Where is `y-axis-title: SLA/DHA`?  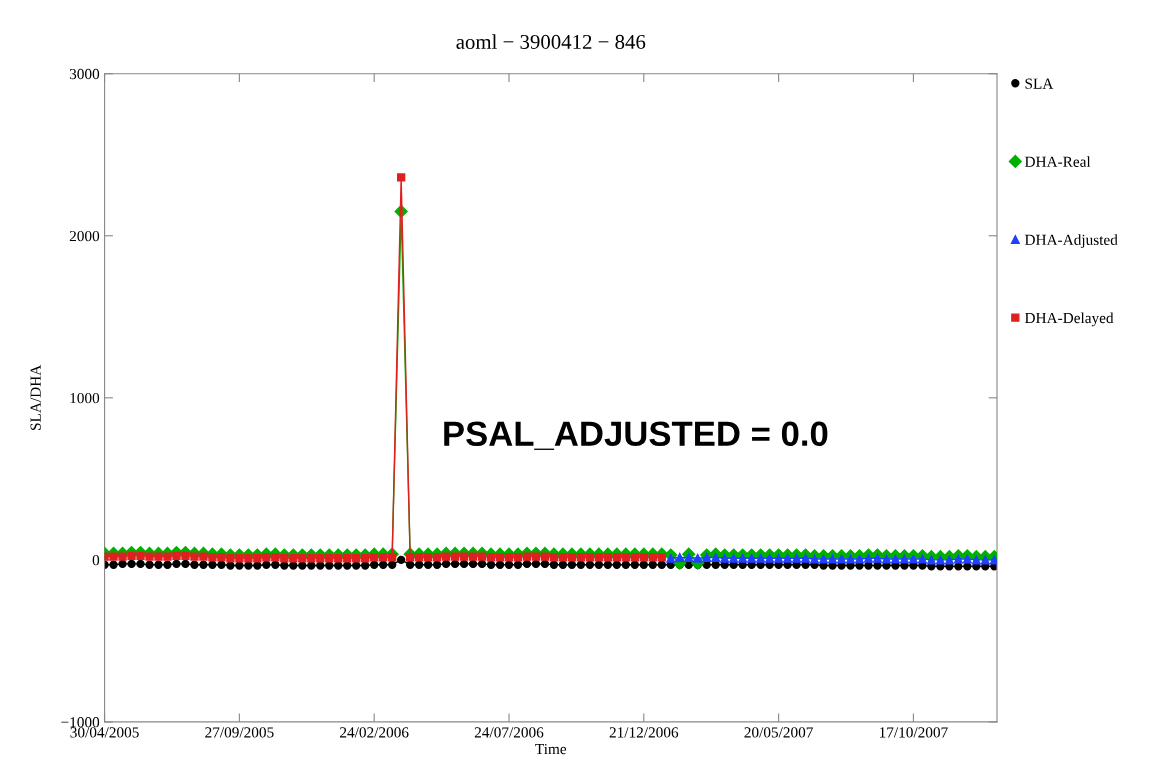 y-axis-title: SLA/DHA is located at coordinates (35, 397).